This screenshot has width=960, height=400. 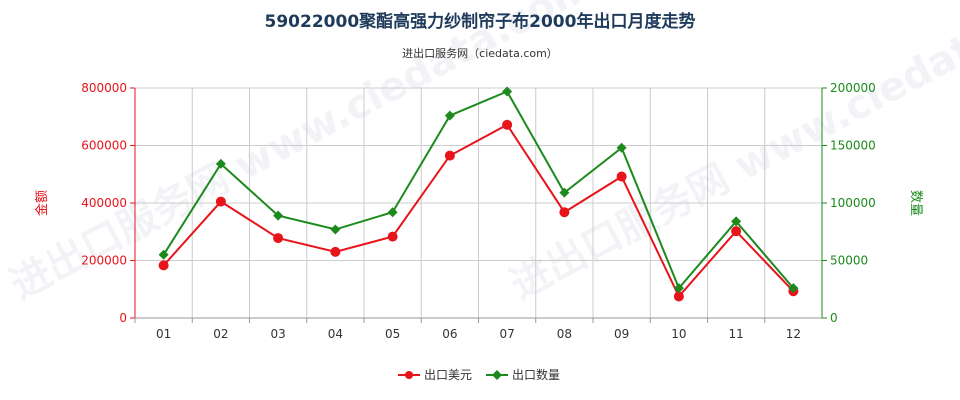 What do you see at coordinates (123, 318) in the screenshot?
I see `left-tick-label: 0` at bounding box center [123, 318].